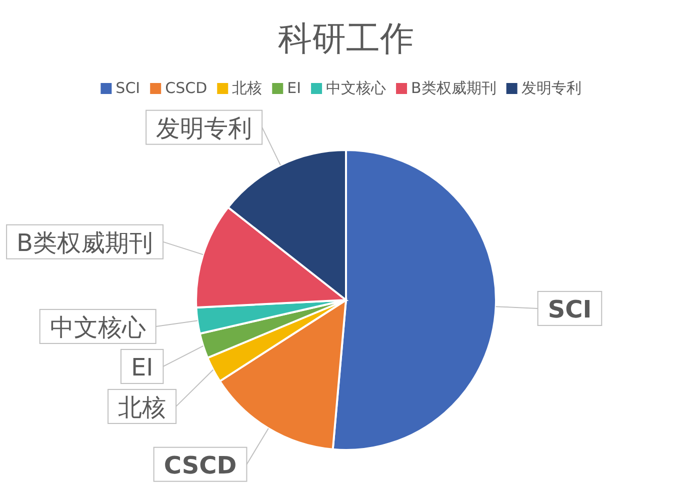 The height and width of the screenshot is (490, 693). Describe the element at coordinates (356, 88) in the screenshot. I see `legend-label: 中文核心` at that location.